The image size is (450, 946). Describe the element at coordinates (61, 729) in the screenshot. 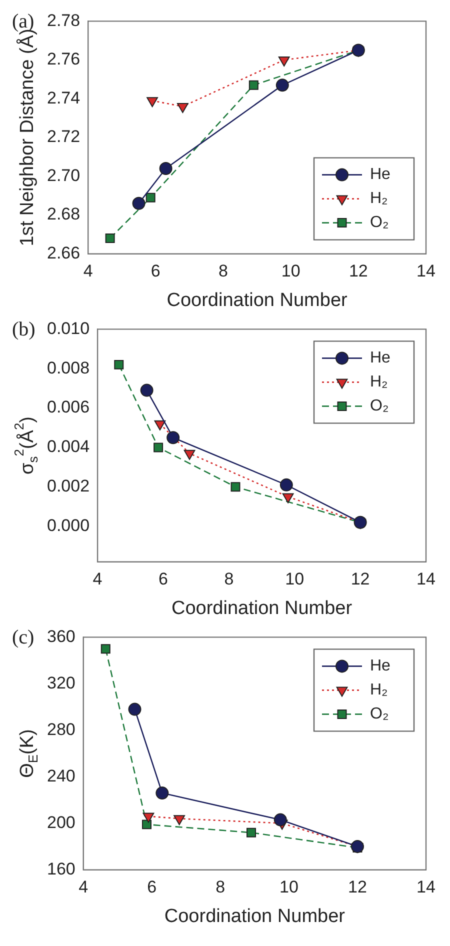

I see `y-tick-label: 280` at that location.